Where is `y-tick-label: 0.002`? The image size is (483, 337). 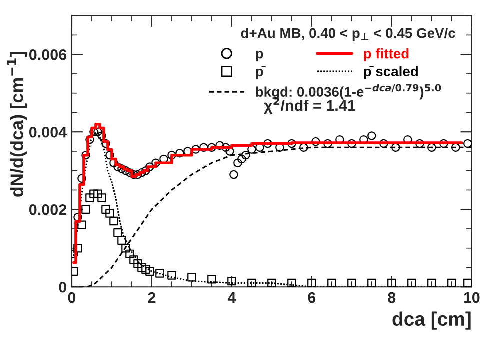
y-tick-label: 0.002 is located at coordinates (47, 210).